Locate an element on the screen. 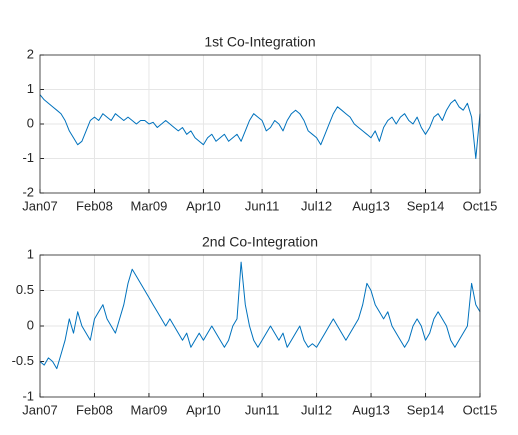  chart-title: 1st Co-Integration is located at coordinates (259, 42).